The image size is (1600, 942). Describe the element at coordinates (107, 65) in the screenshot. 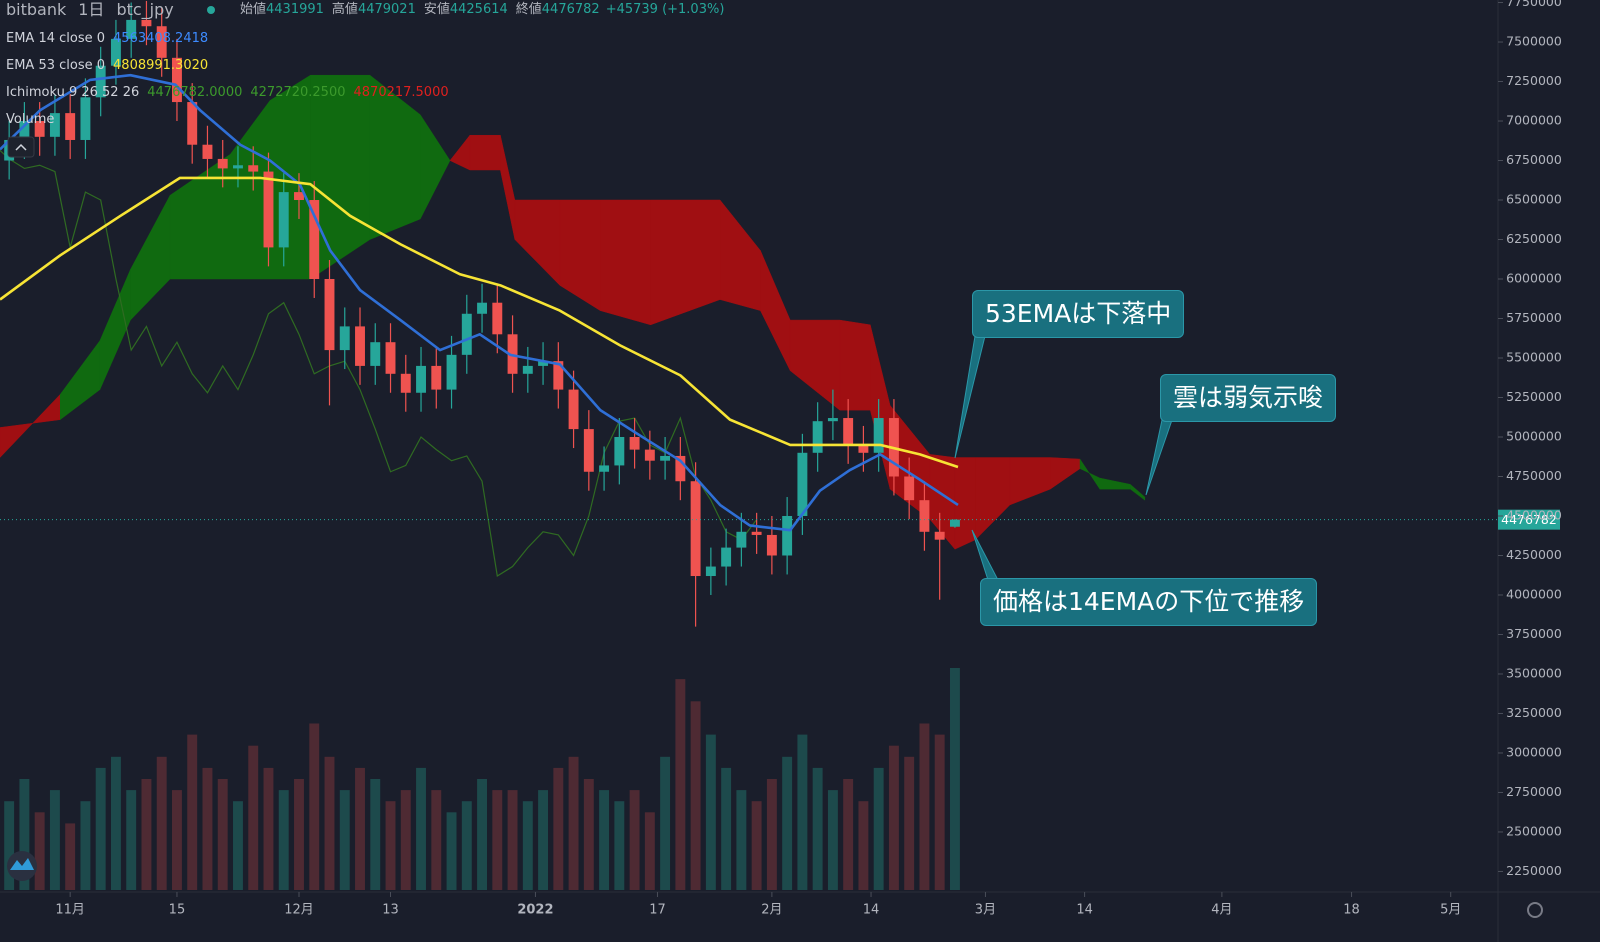

I see `legend-row: EMA 53 close 0 4808991.3020` at that location.